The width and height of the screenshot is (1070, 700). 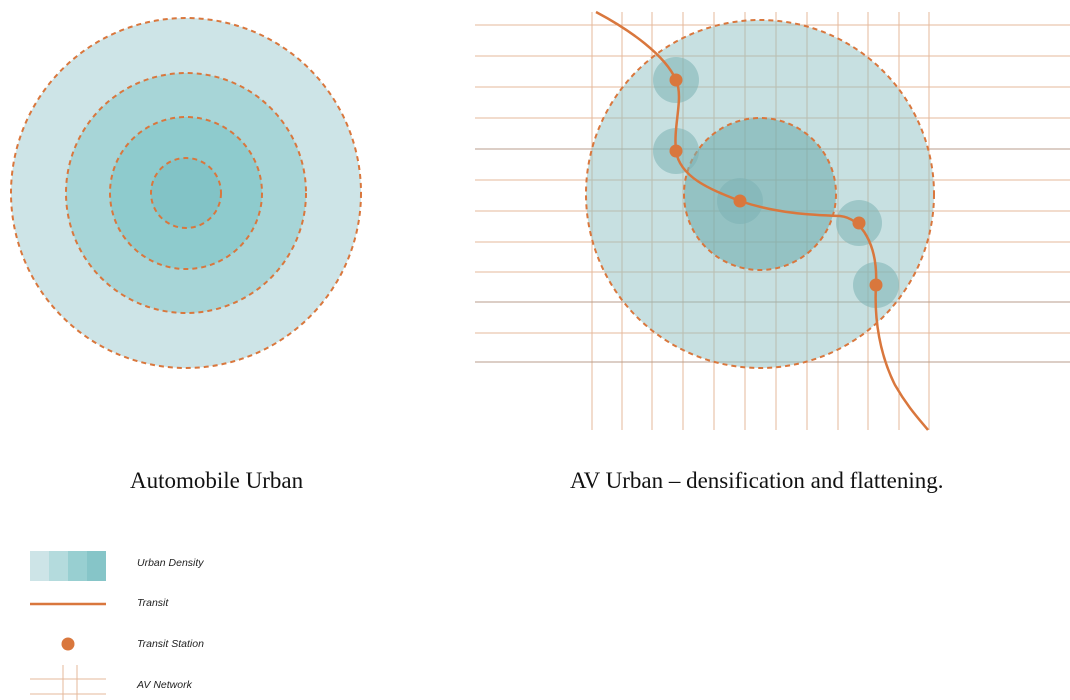 I want to click on transit-stations, so click(x=776, y=182).